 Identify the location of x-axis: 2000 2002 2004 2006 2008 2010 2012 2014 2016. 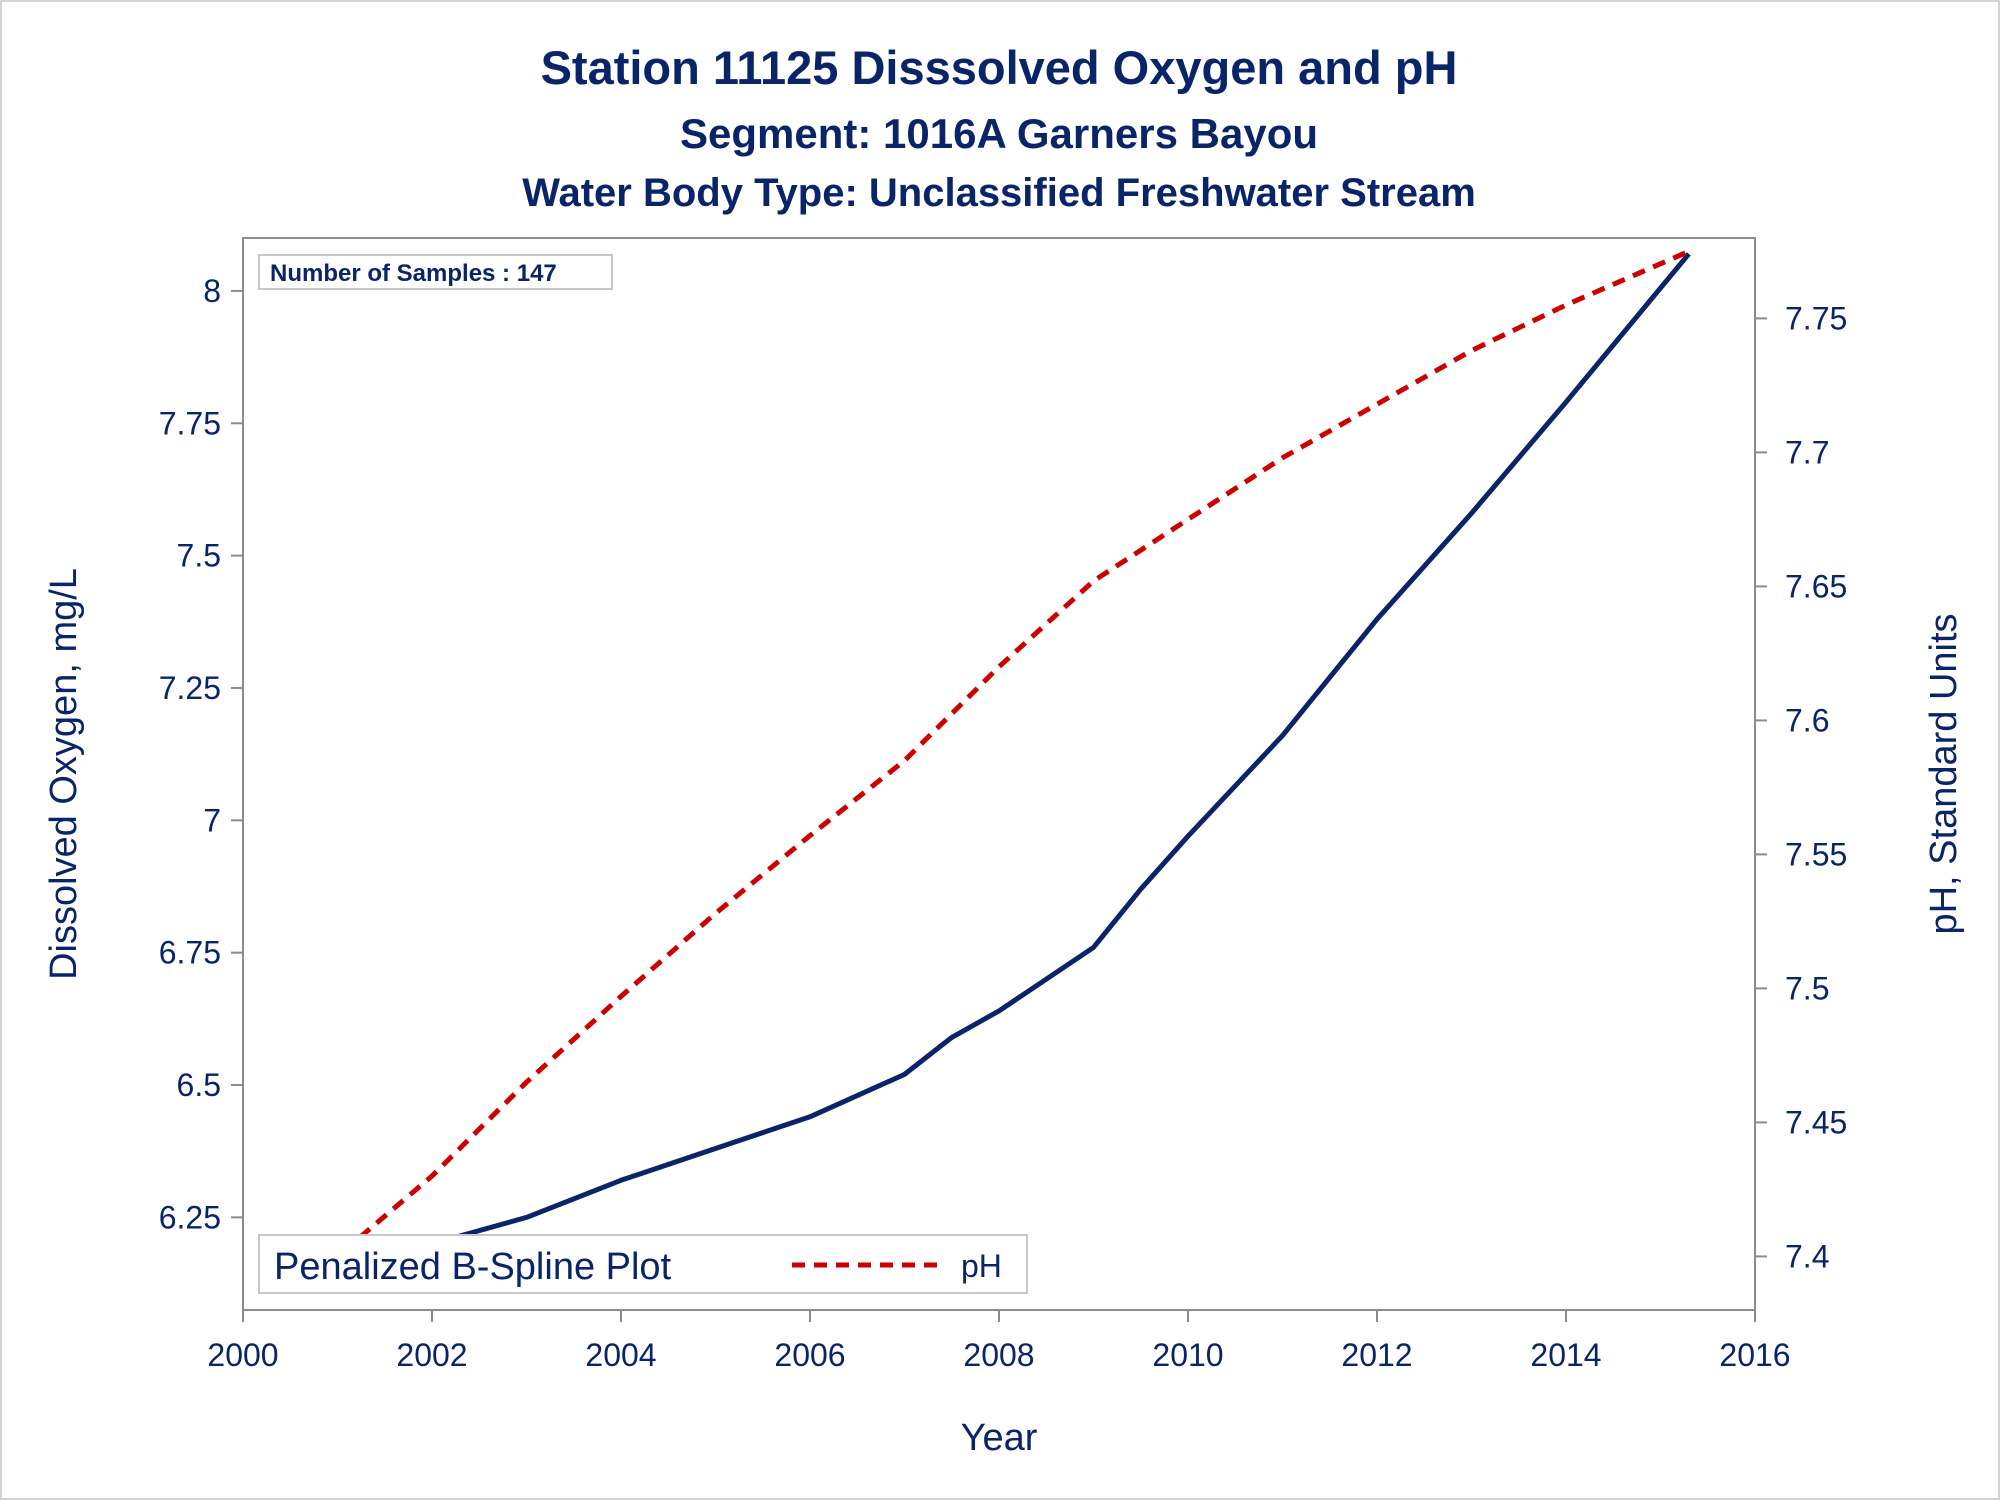
(999, 1341).